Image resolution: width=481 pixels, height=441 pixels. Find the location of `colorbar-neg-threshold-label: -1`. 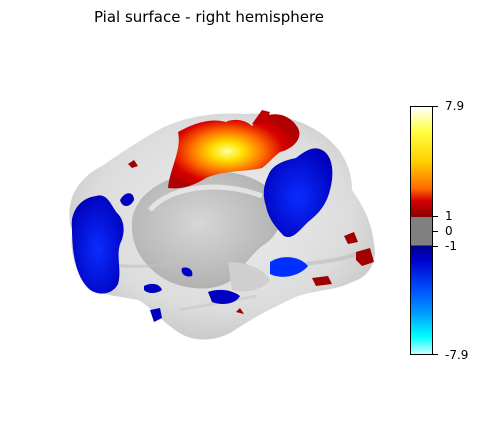

colorbar-neg-threshold-label: -1 is located at coordinates (451, 246).